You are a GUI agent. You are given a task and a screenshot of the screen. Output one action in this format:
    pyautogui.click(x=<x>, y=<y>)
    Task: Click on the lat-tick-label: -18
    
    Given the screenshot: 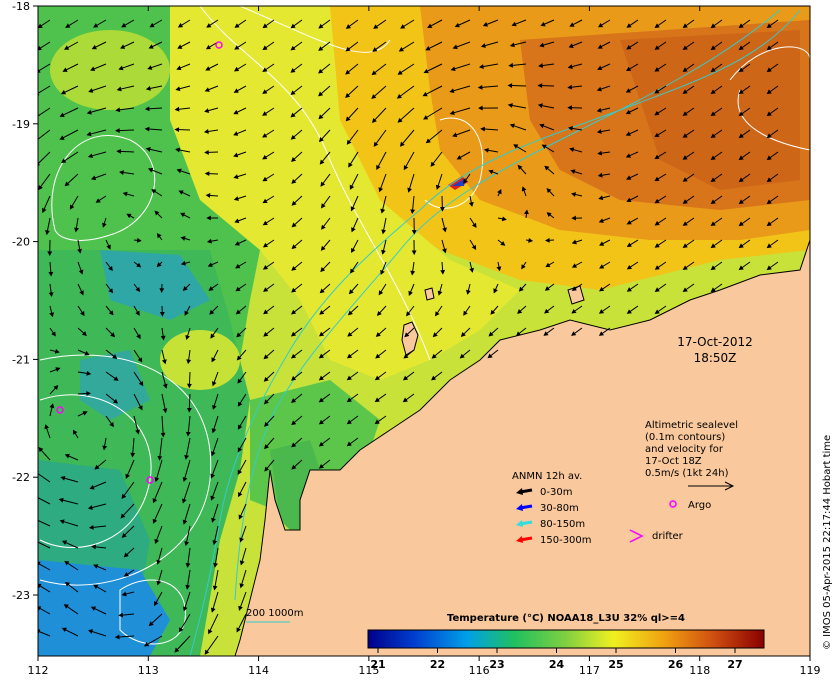 What is the action you would take?
    pyautogui.click(x=21, y=6)
    